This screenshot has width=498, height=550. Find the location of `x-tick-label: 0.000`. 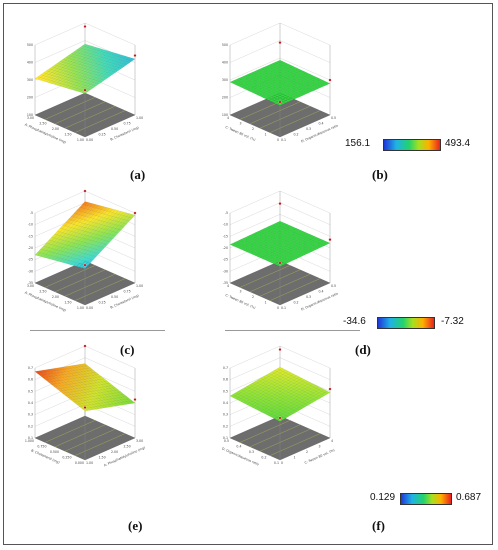

x-tick-label: 0.000 is located at coordinates (79, 463).